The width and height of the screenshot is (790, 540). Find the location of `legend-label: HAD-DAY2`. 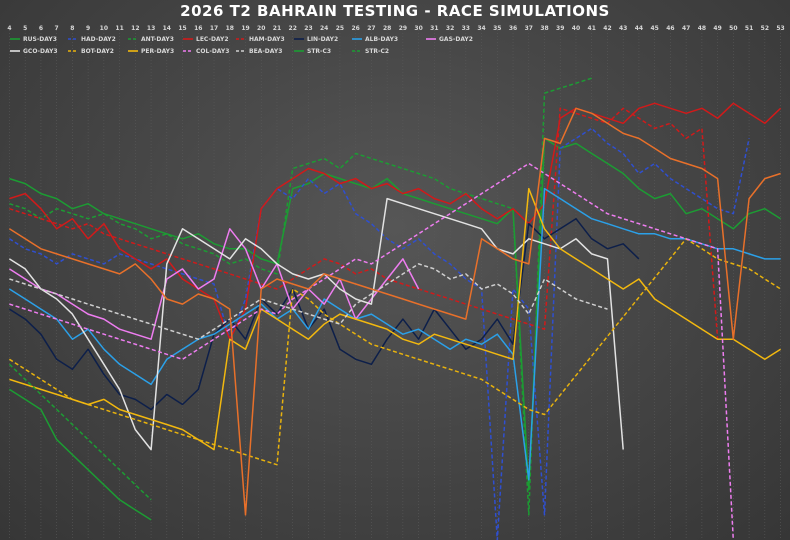

legend-label: HAD-DAY2 is located at coordinates (98, 39).